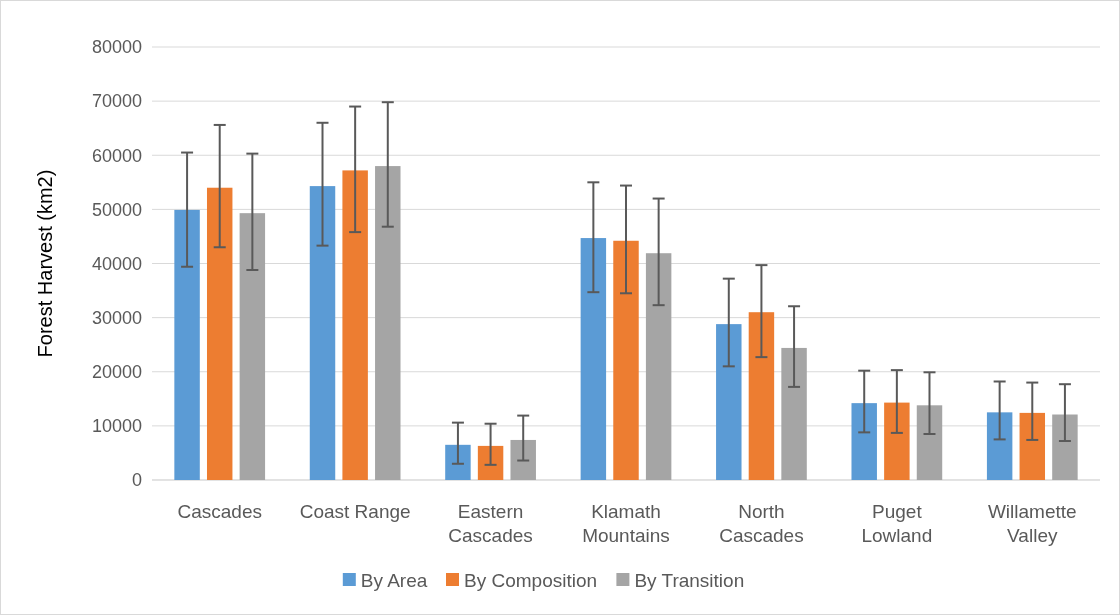 The width and height of the screenshot is (1120, 615). Describe the element at coordinates (116, 47) in the screenshot. I see `y-tick-label: 80000` at that location.